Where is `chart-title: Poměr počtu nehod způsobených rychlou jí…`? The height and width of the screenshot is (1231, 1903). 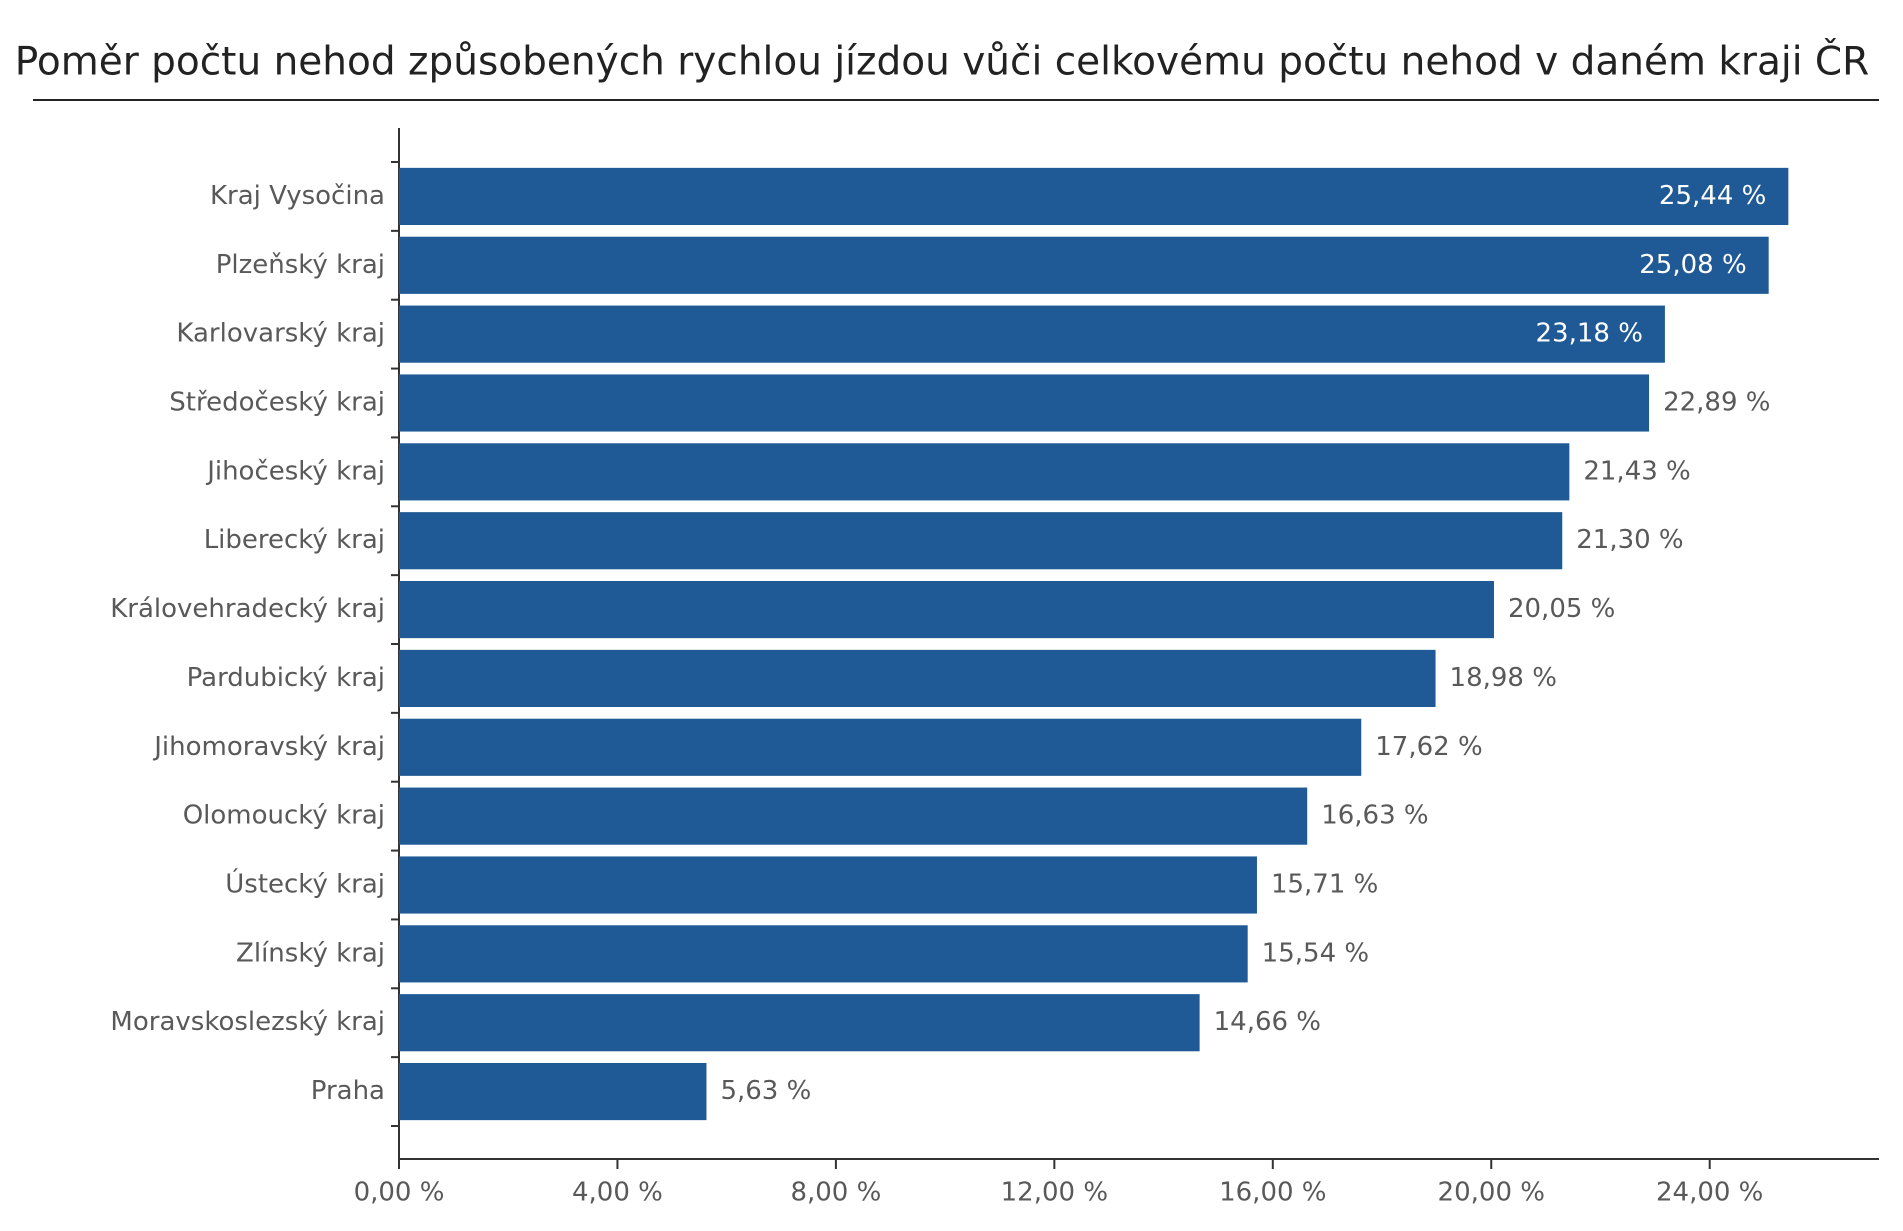 chart-title: Poměr počtu nehod způsobených rychlou jí… is located at coordinates (942, 61).